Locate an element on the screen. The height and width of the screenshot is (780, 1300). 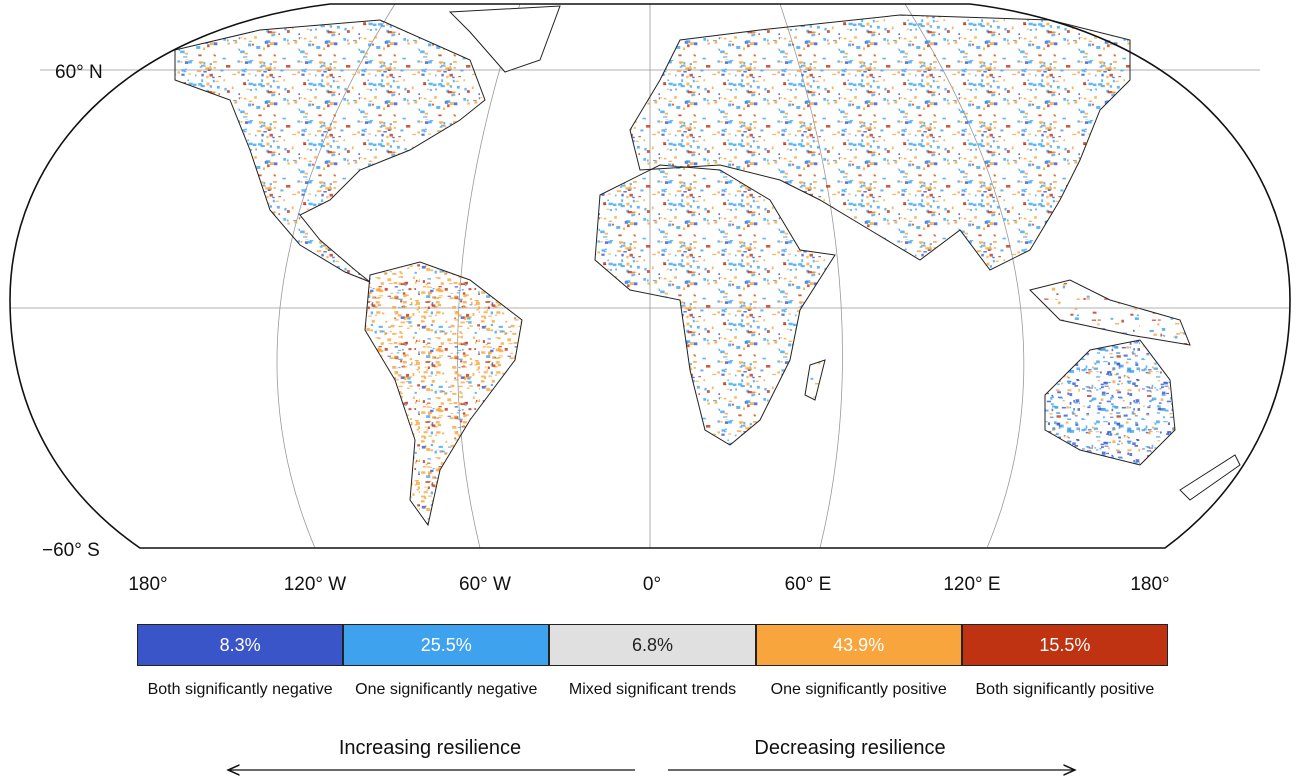
legend-swatch: 15.5% is located at coordinates (1064, 645).